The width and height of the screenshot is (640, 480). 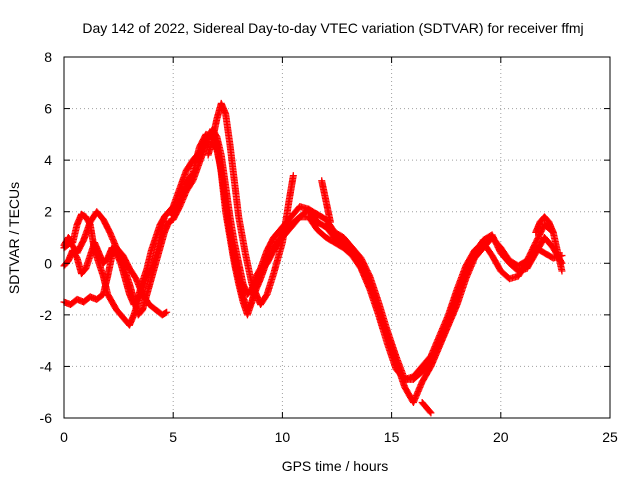 I want to click on x-tick-label: 5, so click(x=173, y=437).